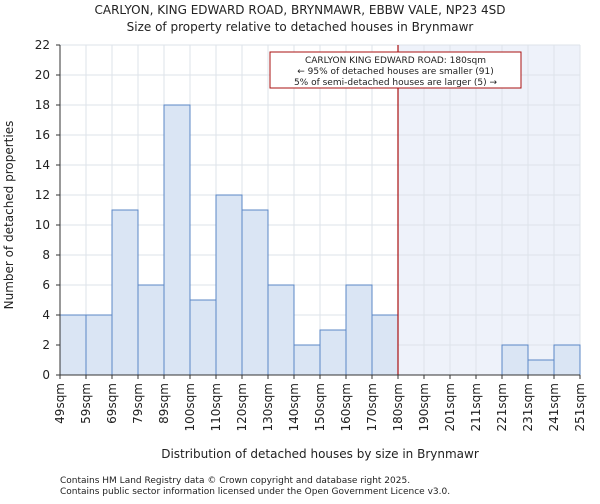 This screenshot has height=504, width=600. What do you see at coordinates (42, 75) in the screenshot?
I see `y-tick-label: 20` at bounding box center [42, 75].